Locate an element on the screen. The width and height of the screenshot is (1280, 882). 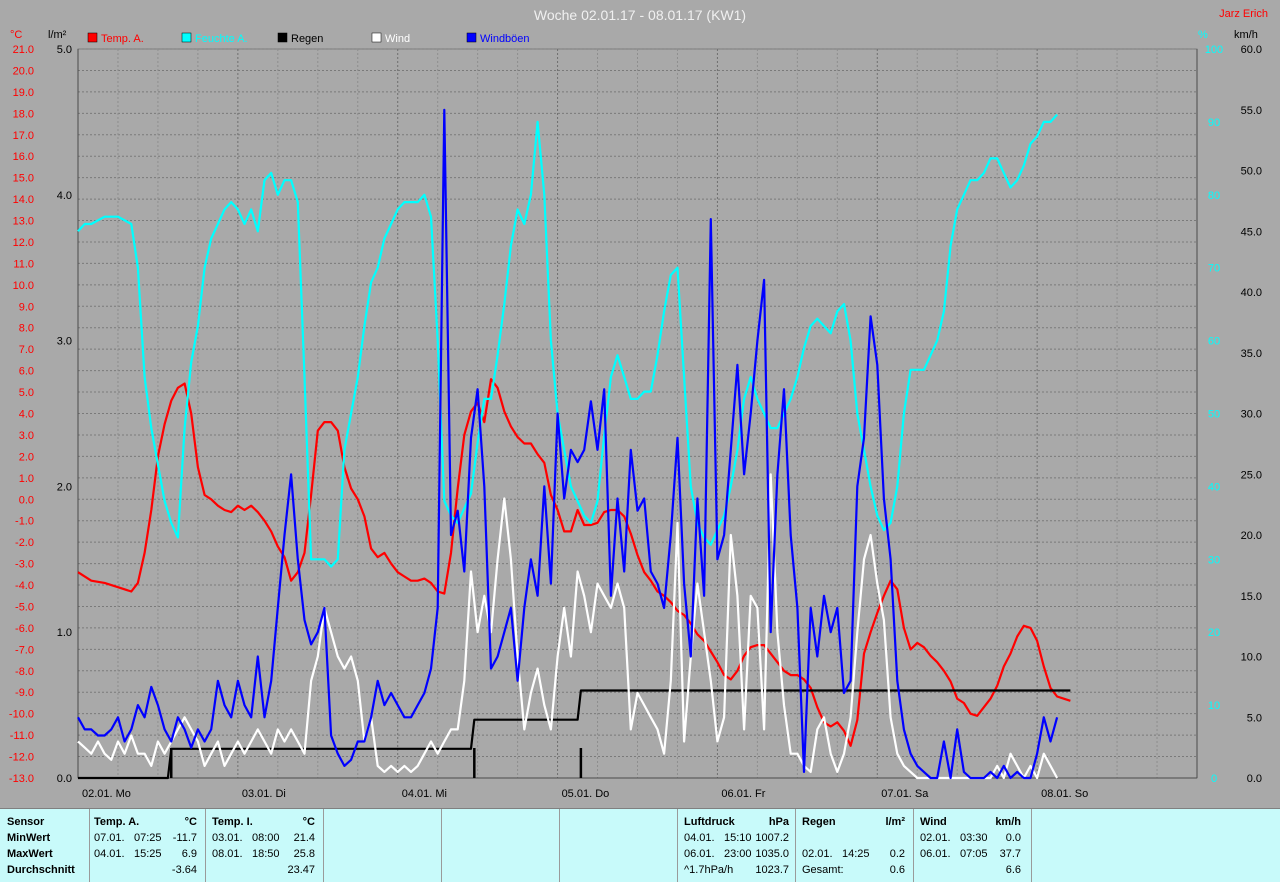
humidity-tick-label: 60 is located at coordinates (1214, 342).